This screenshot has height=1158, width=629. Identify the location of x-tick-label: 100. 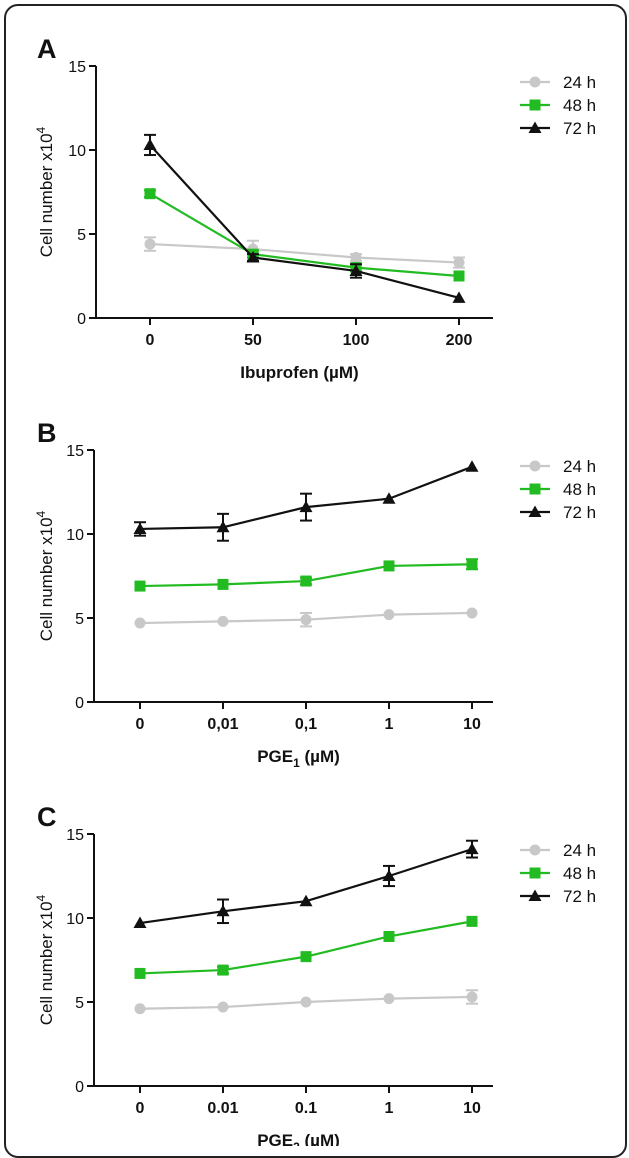
(356, 340).